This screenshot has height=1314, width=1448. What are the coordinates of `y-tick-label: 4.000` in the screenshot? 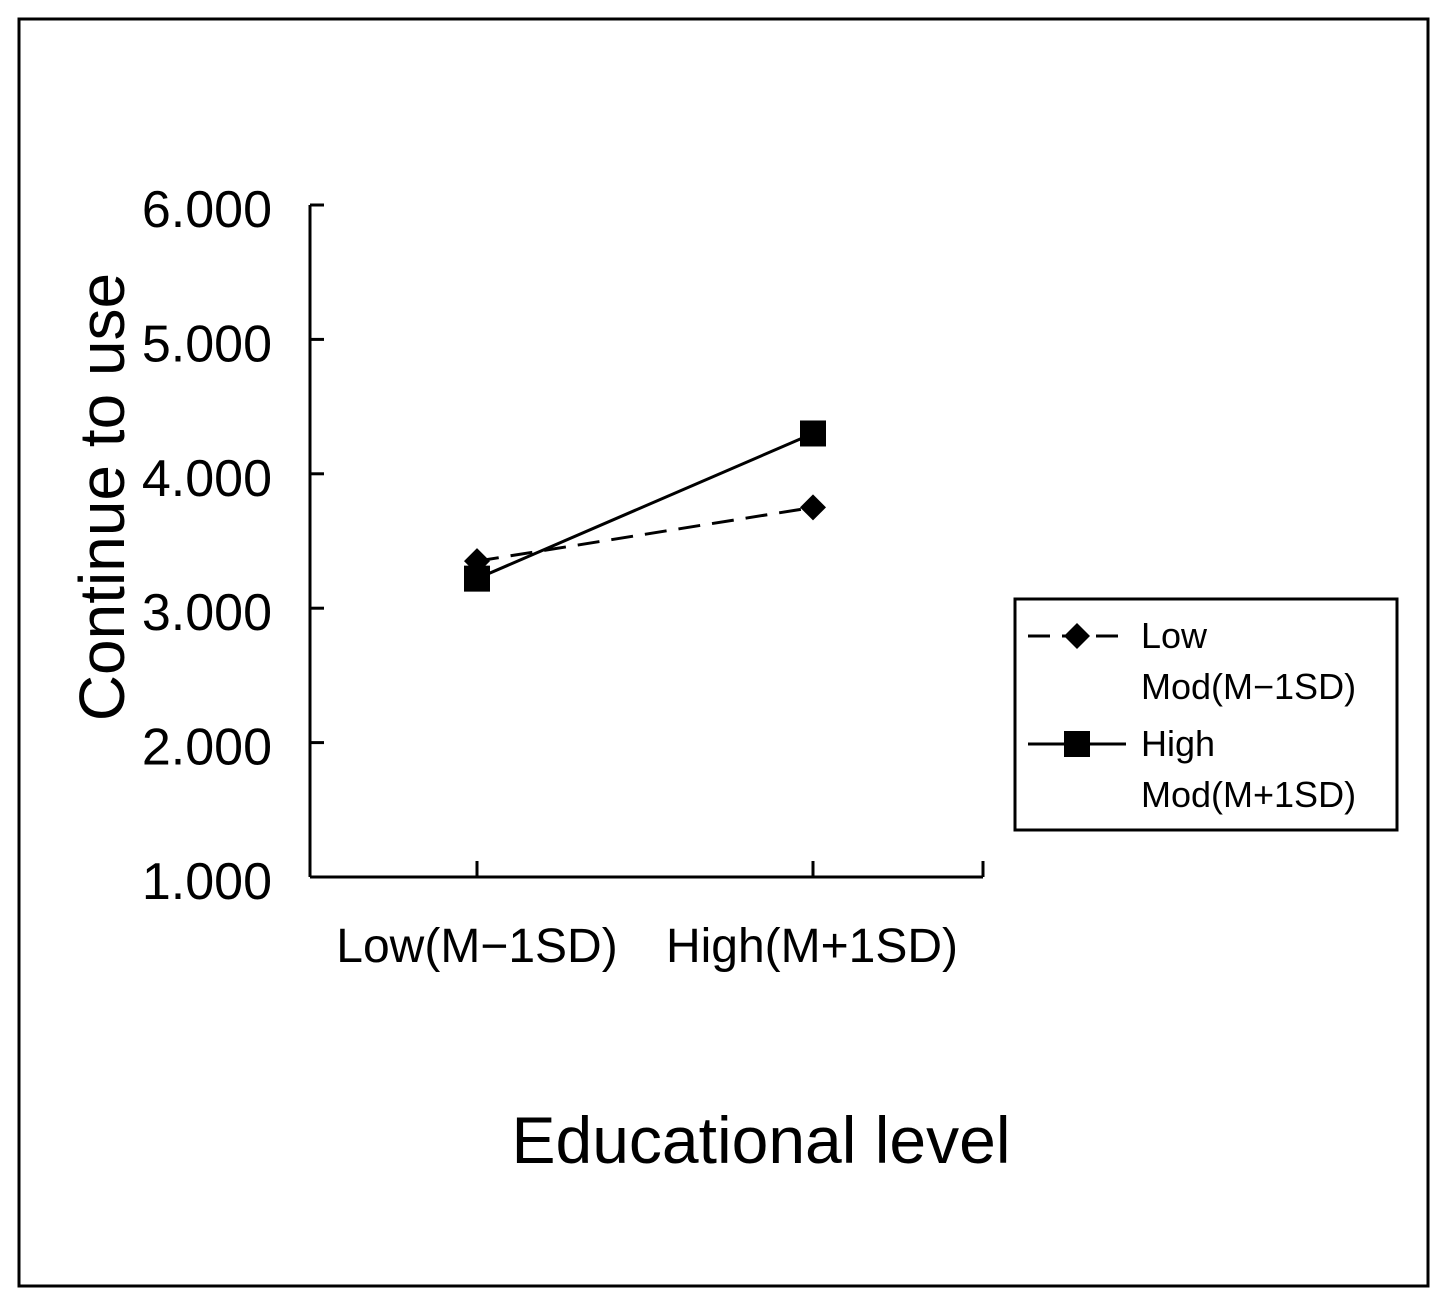 It's located at (207, 479).